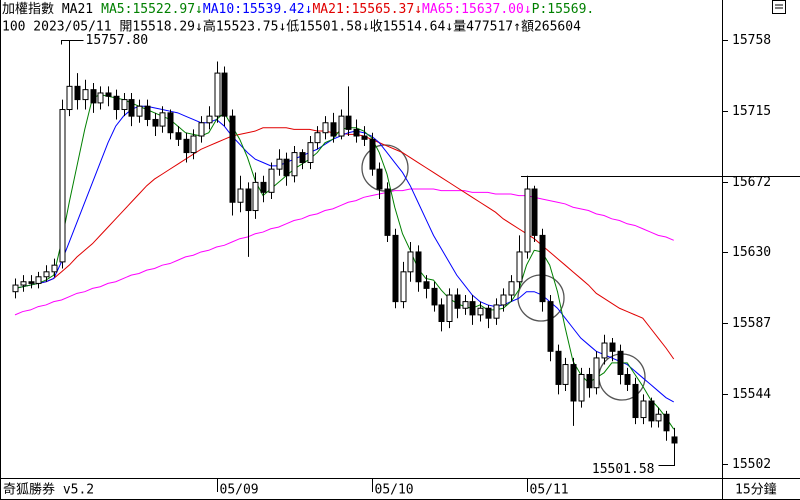 This screenshot has height=500, width=800. I want to click on max-marker, so click(72, 42).